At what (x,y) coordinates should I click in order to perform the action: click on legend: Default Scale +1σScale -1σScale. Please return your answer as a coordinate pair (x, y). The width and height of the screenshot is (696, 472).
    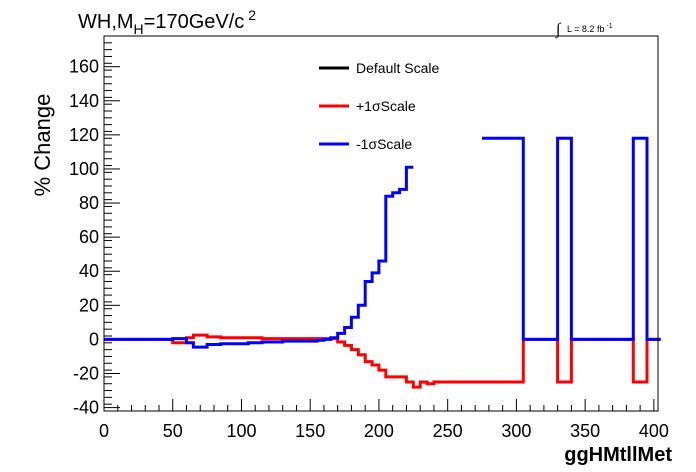
    Looking at the image, I should click on (379, 106).